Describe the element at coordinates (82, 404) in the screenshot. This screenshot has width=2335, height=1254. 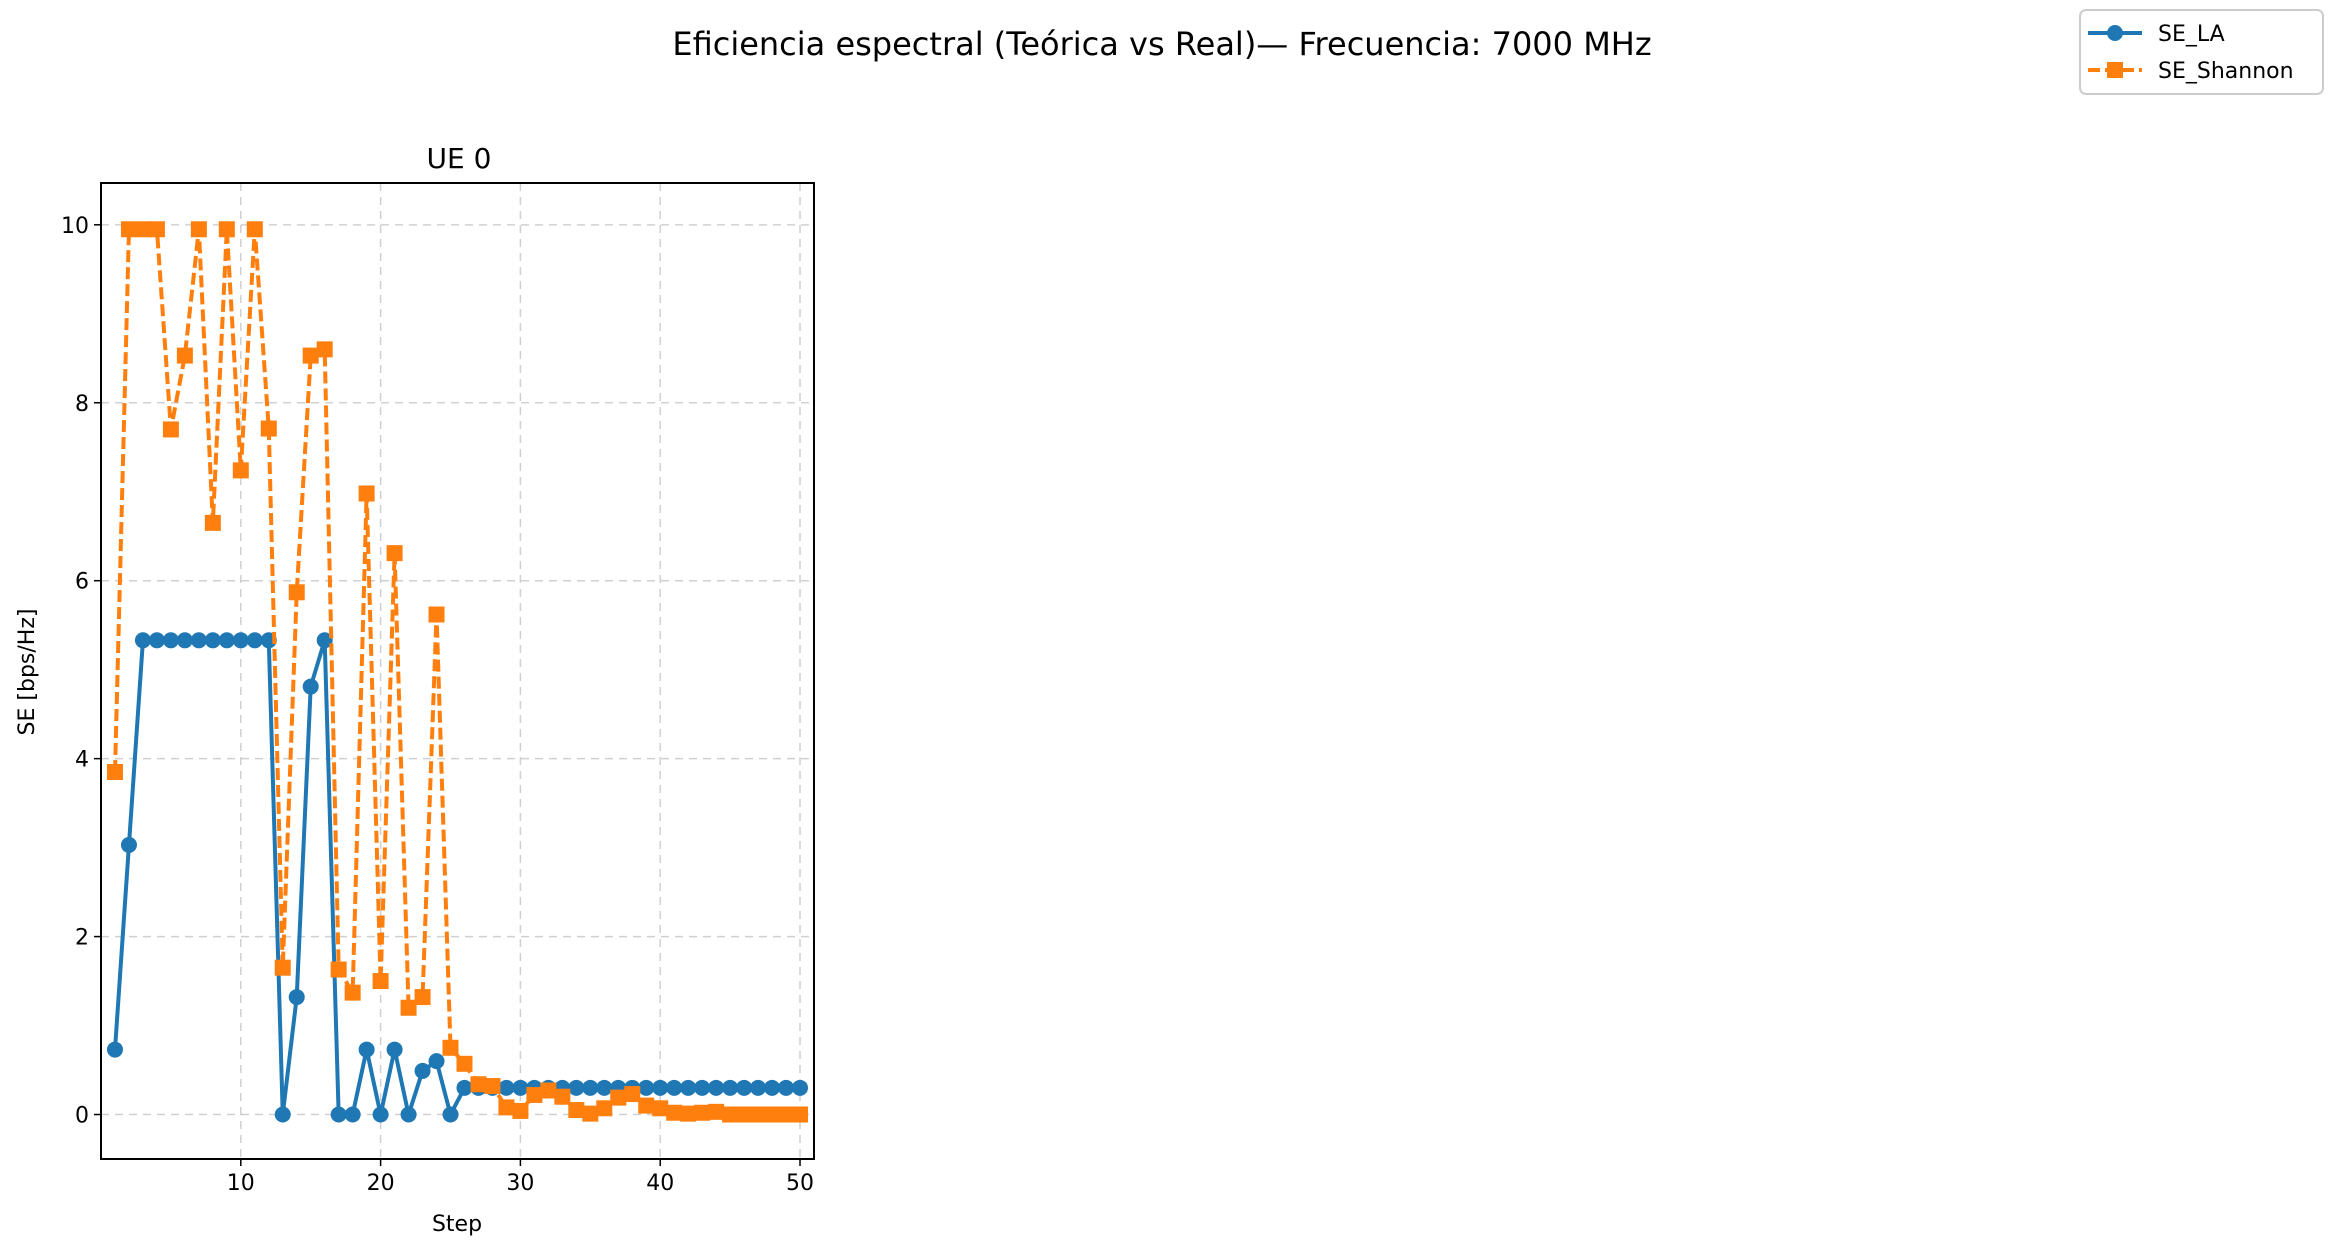
I see `y-tick-label: 8` at that location.